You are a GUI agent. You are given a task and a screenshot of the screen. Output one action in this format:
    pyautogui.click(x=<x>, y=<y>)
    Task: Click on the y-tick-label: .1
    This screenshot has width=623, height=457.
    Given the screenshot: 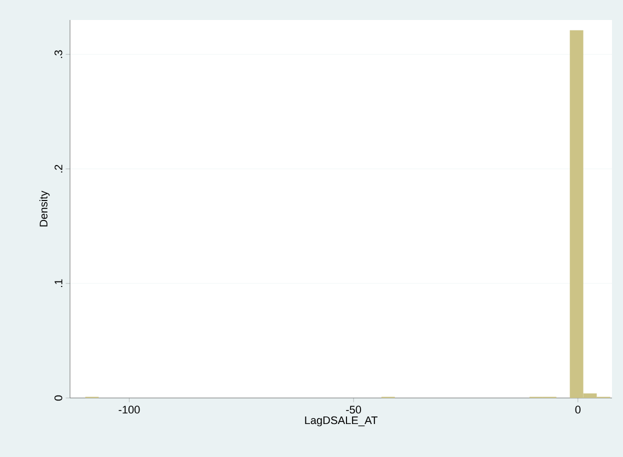 What is the action you would take?
    pyautogui.click(x=58, y=283)
    